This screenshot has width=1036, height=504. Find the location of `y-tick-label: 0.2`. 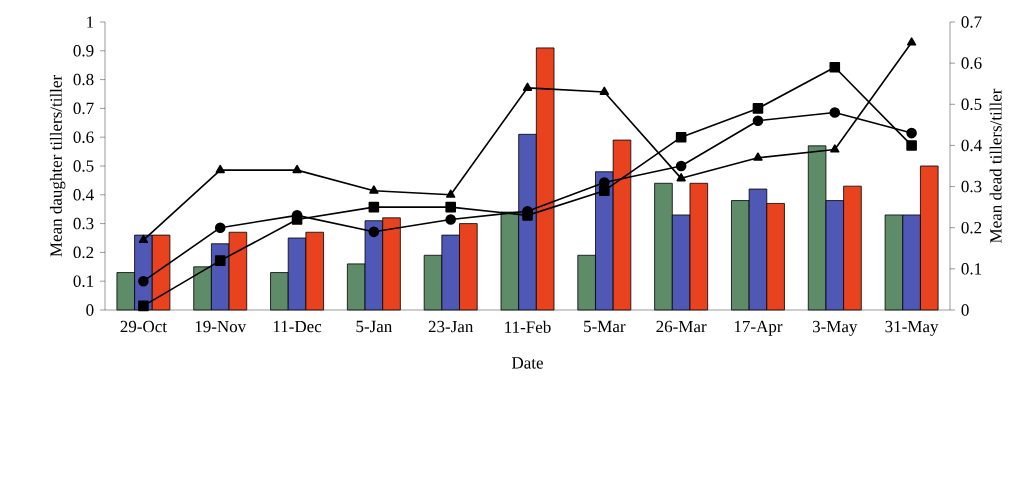

y-tick-label: 0.2 is located at coordinates (83, 252).